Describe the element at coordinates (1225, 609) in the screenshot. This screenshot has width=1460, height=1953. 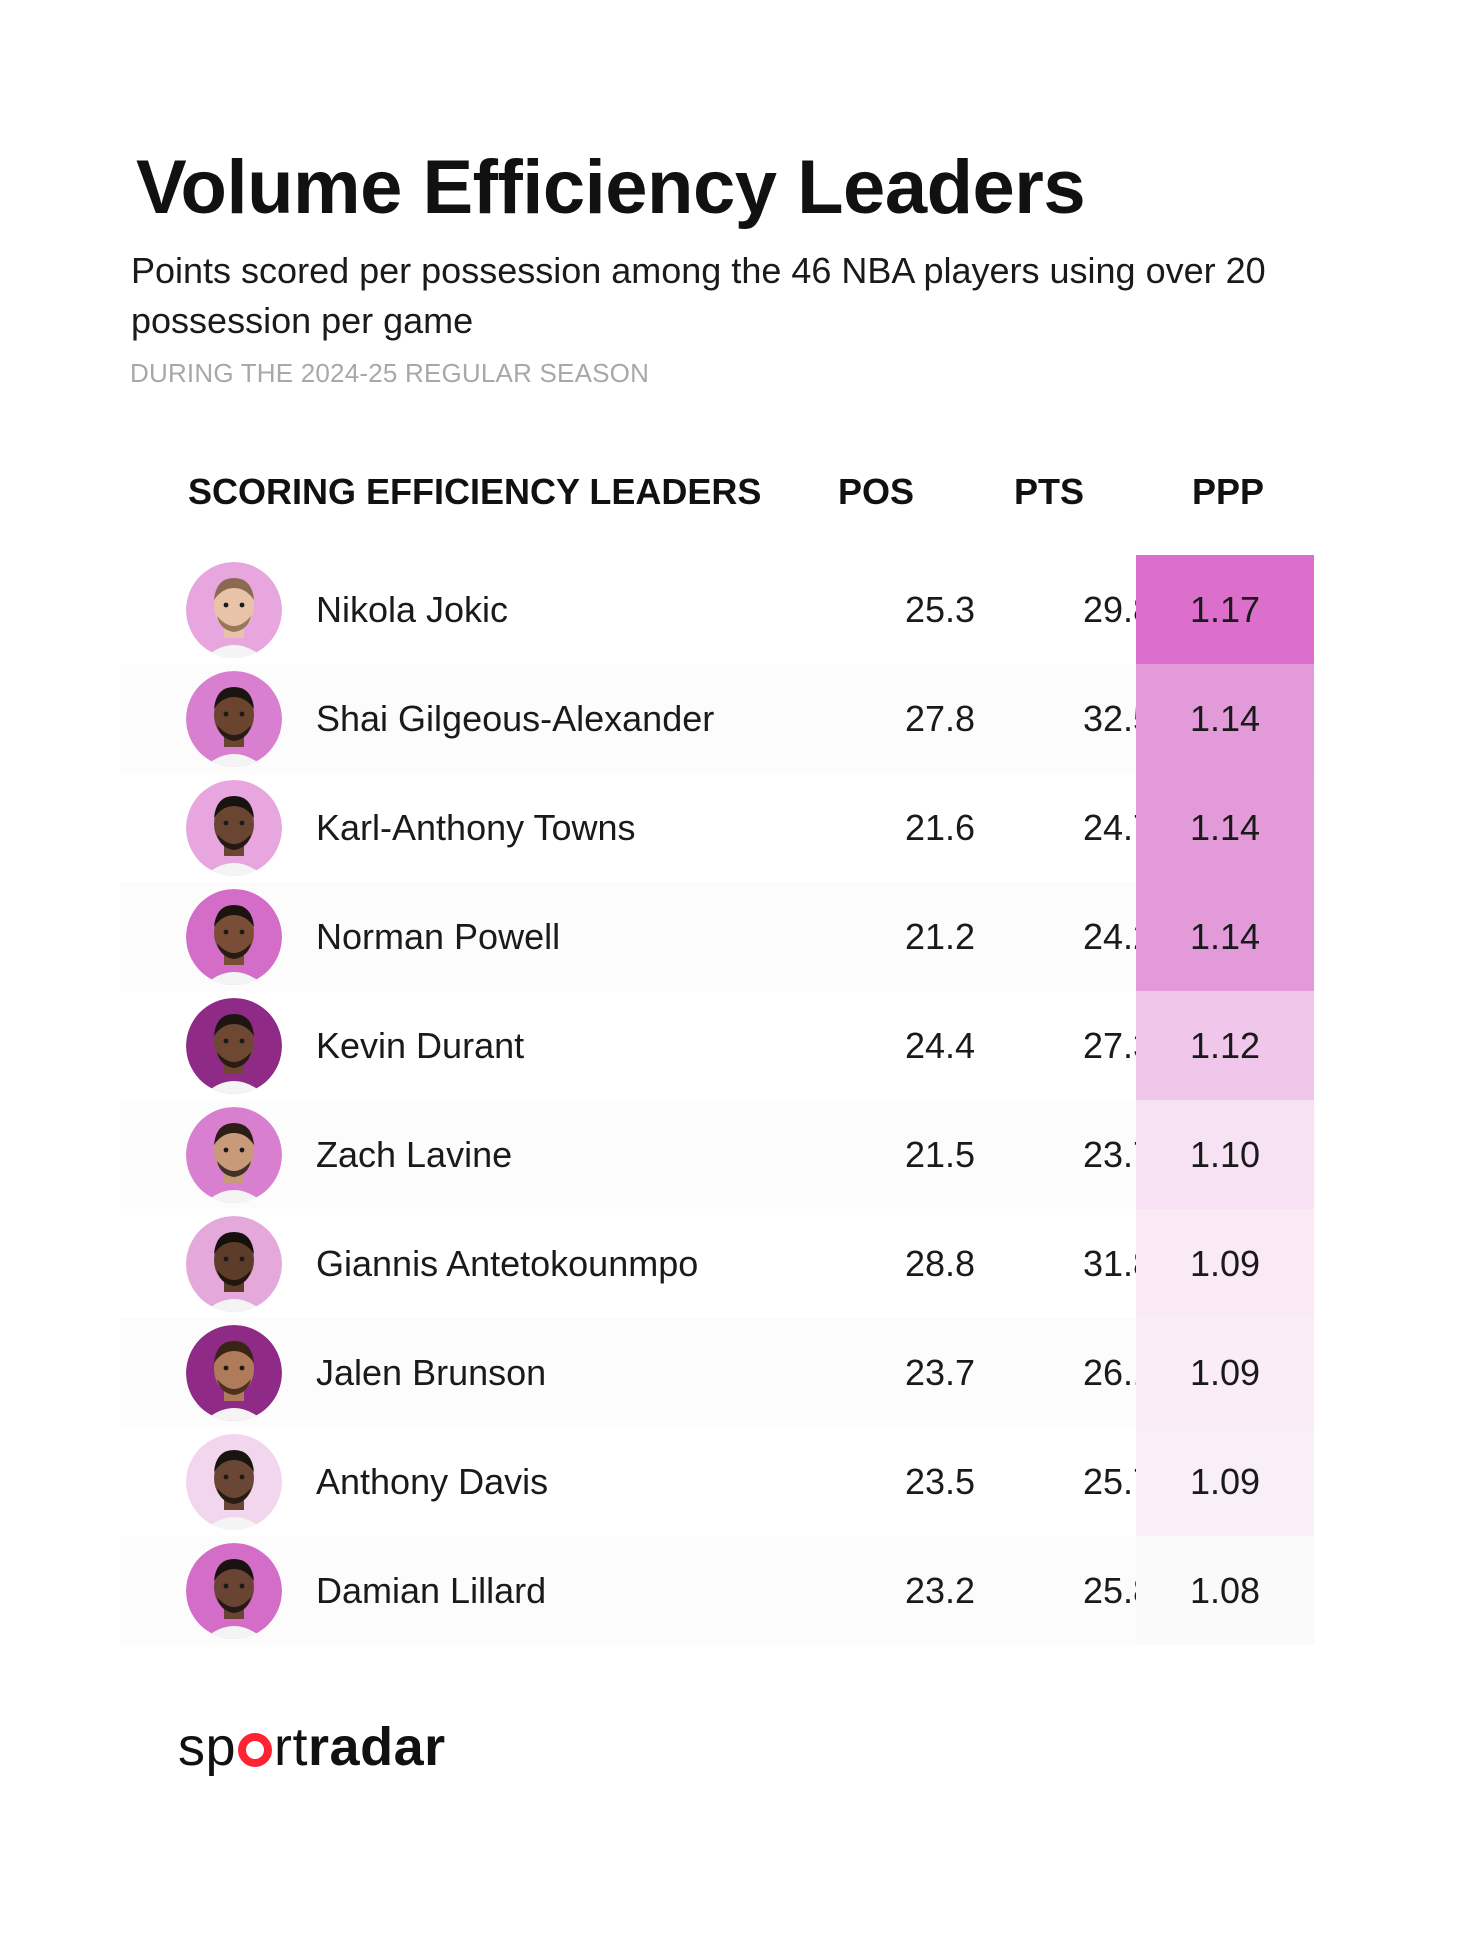
I see `ppp-value: 1.17` at that location.